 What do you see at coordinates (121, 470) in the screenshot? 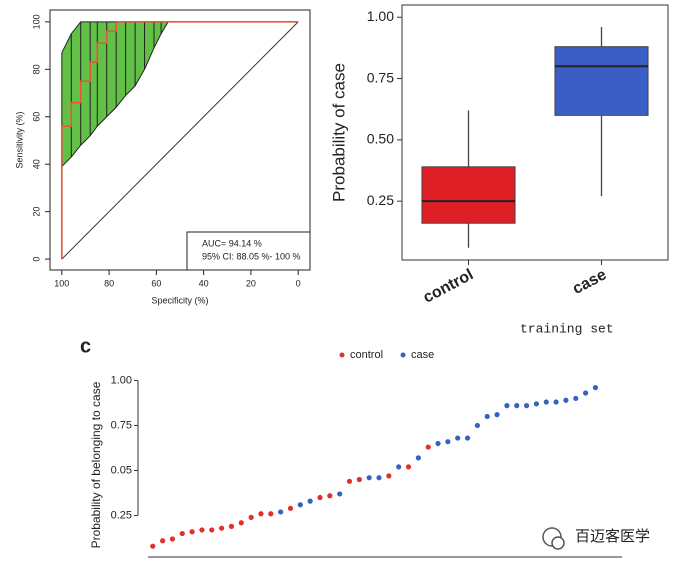
I see `y-tick-label: 0.05` at bounding box center [121, 470].